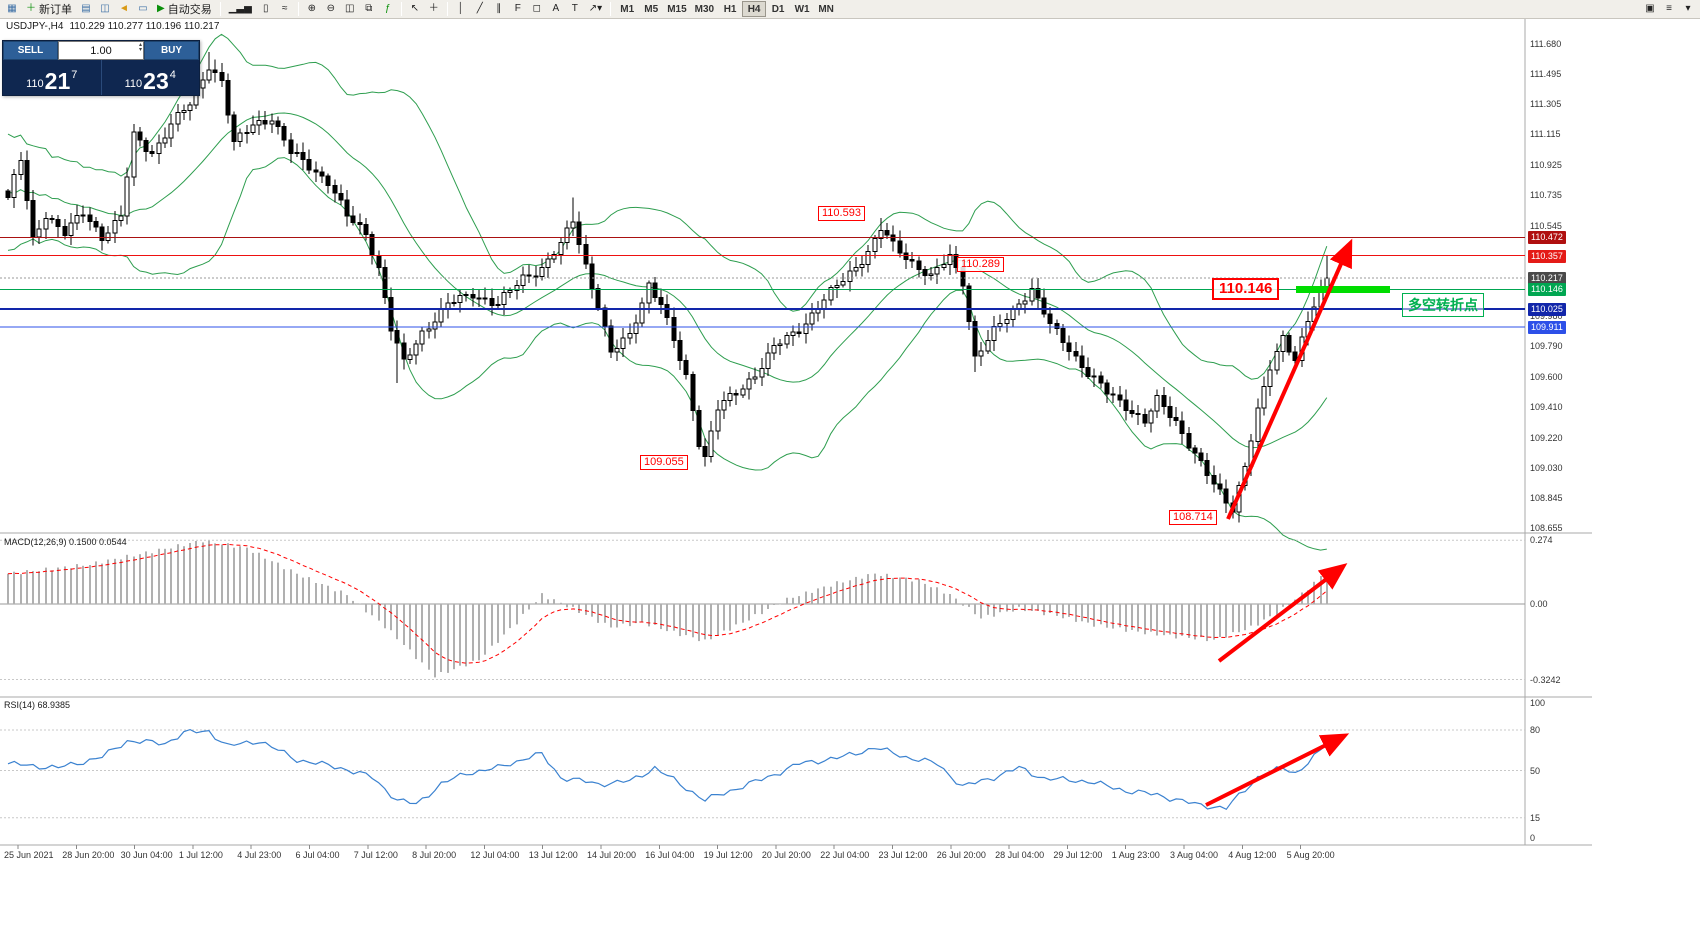 Image resolution: width=1700 pixels, height=938 pixels. Describe the element at coordinates (762, 282) in the screenshot. I see `horizontal-level-lines` at that location.